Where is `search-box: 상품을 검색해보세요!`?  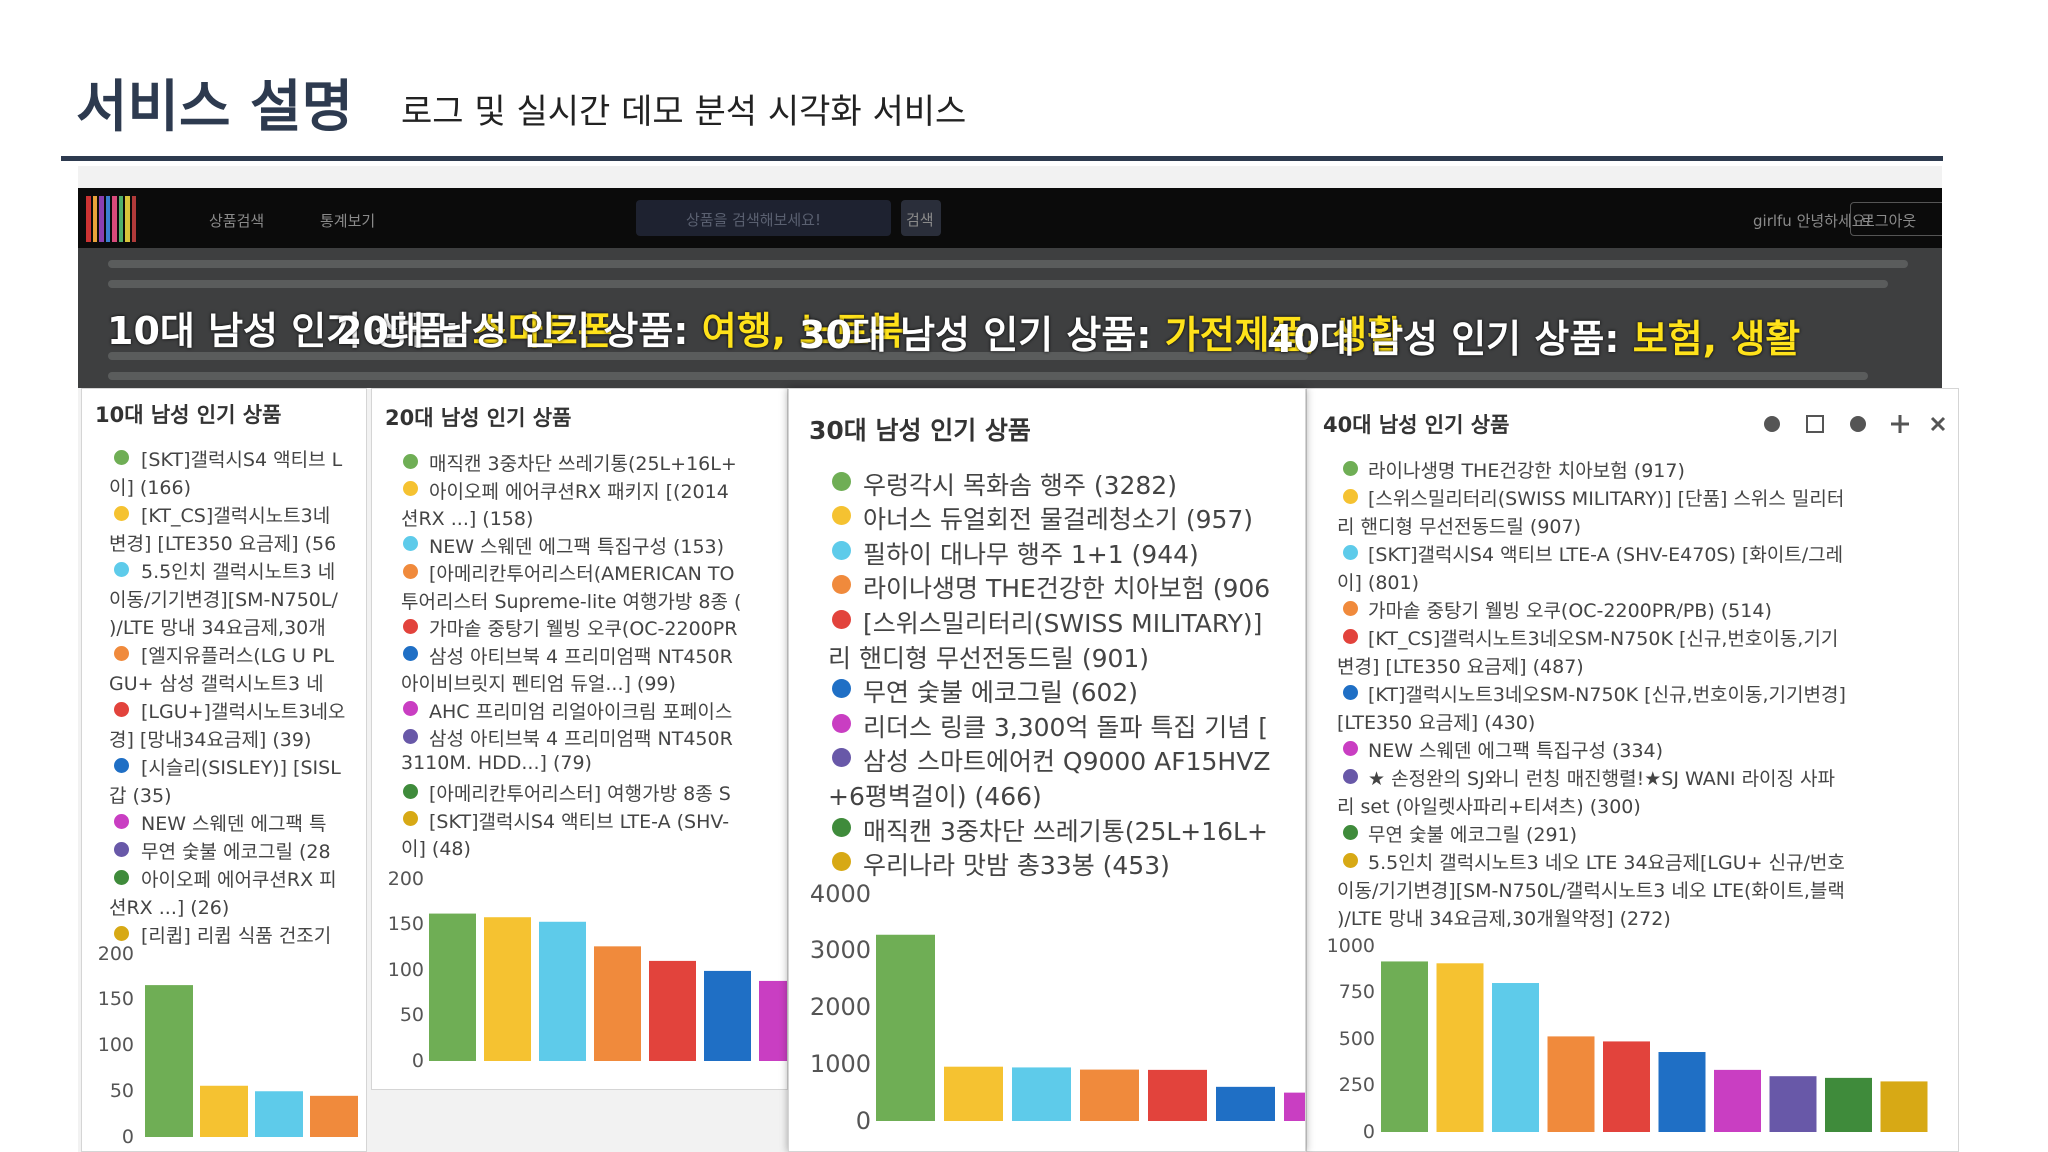
search-box: 상품을 검색해보세요! is located at coordinates (763, 218).